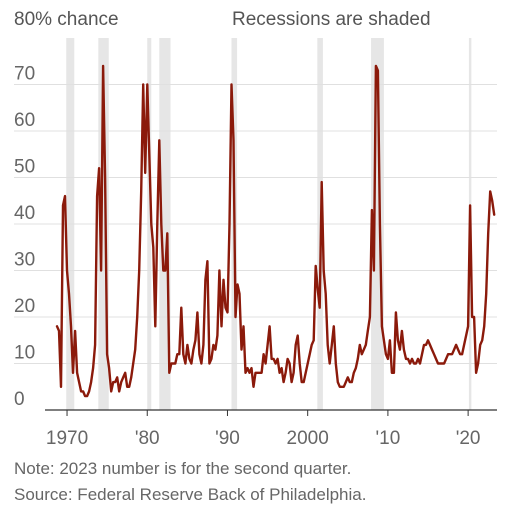 The image size is (512, 512). Describe the element at coordinates (308, 438) in the screenshot. I see `x-tick-label: 2000` at that location.